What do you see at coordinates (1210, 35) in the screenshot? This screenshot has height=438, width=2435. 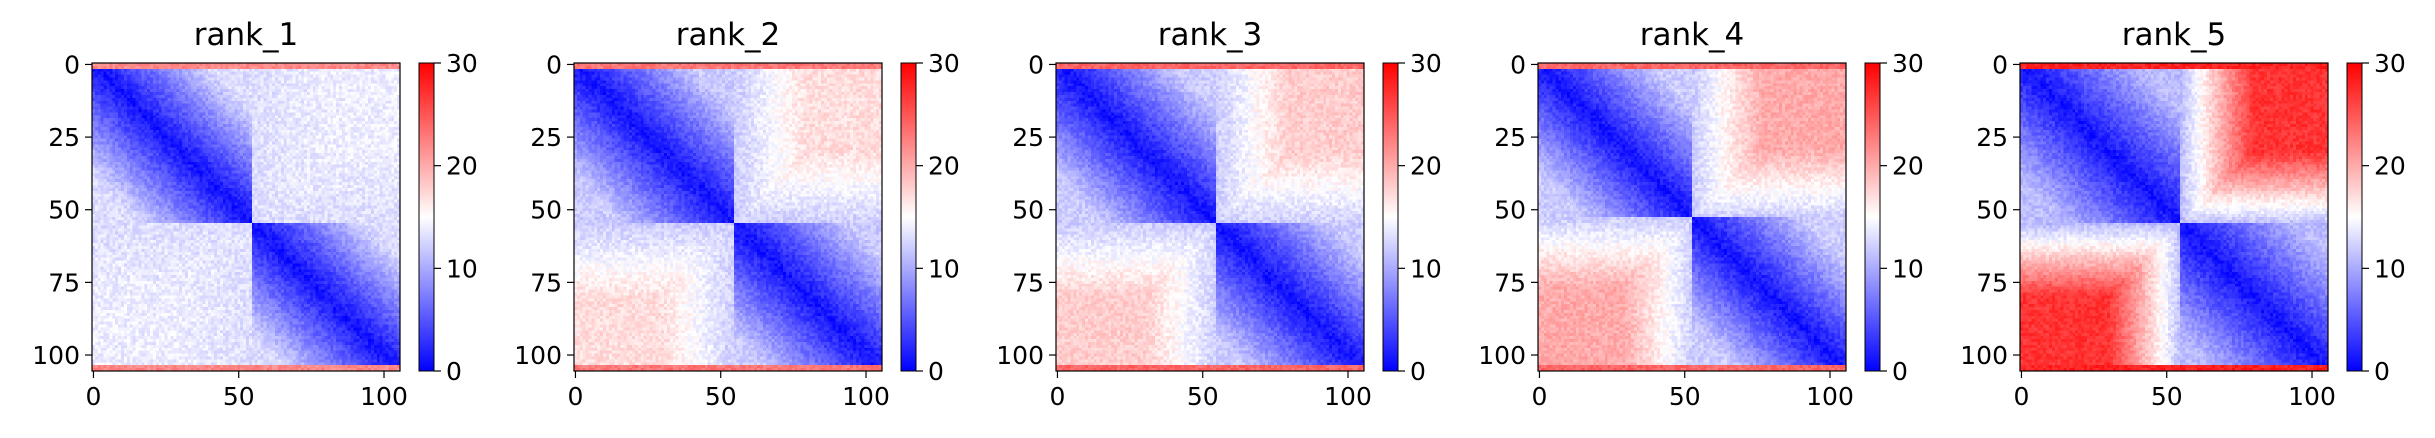 I see `panel-title: rank_3` at bounding box center [1210, 35].